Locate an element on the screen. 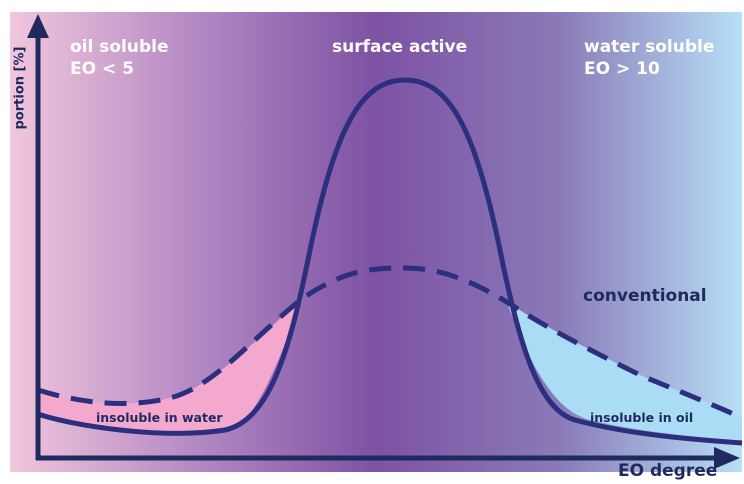 The width and height of the screenshot is (744, 484). y-axis-label: portion [%] is located at coordinates (20, 88).